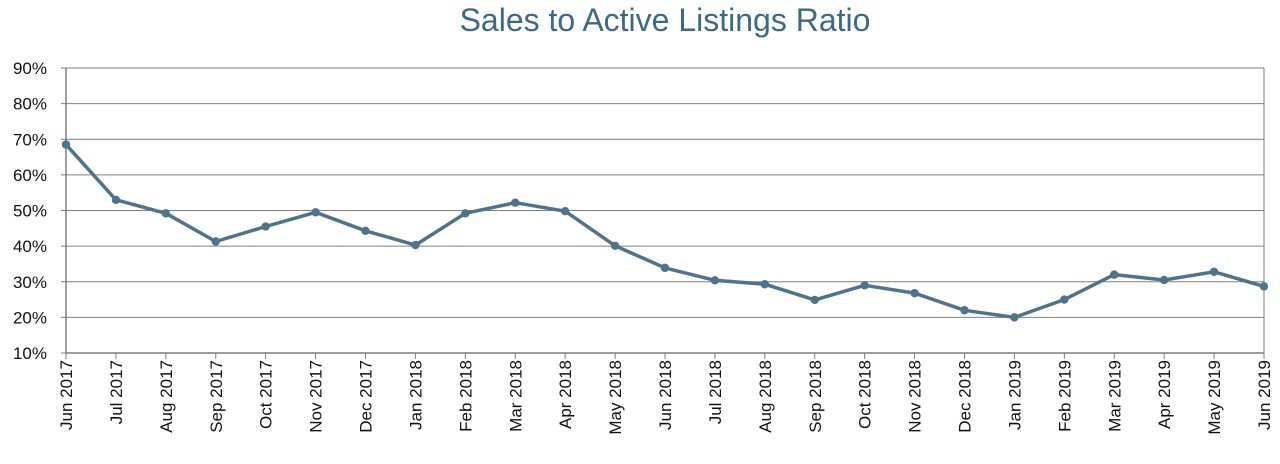  I want to click on y-axis-tick-labels: 90% 80% 70% 60% 50% 40% 30% 20% 10%, so click(30, 211).